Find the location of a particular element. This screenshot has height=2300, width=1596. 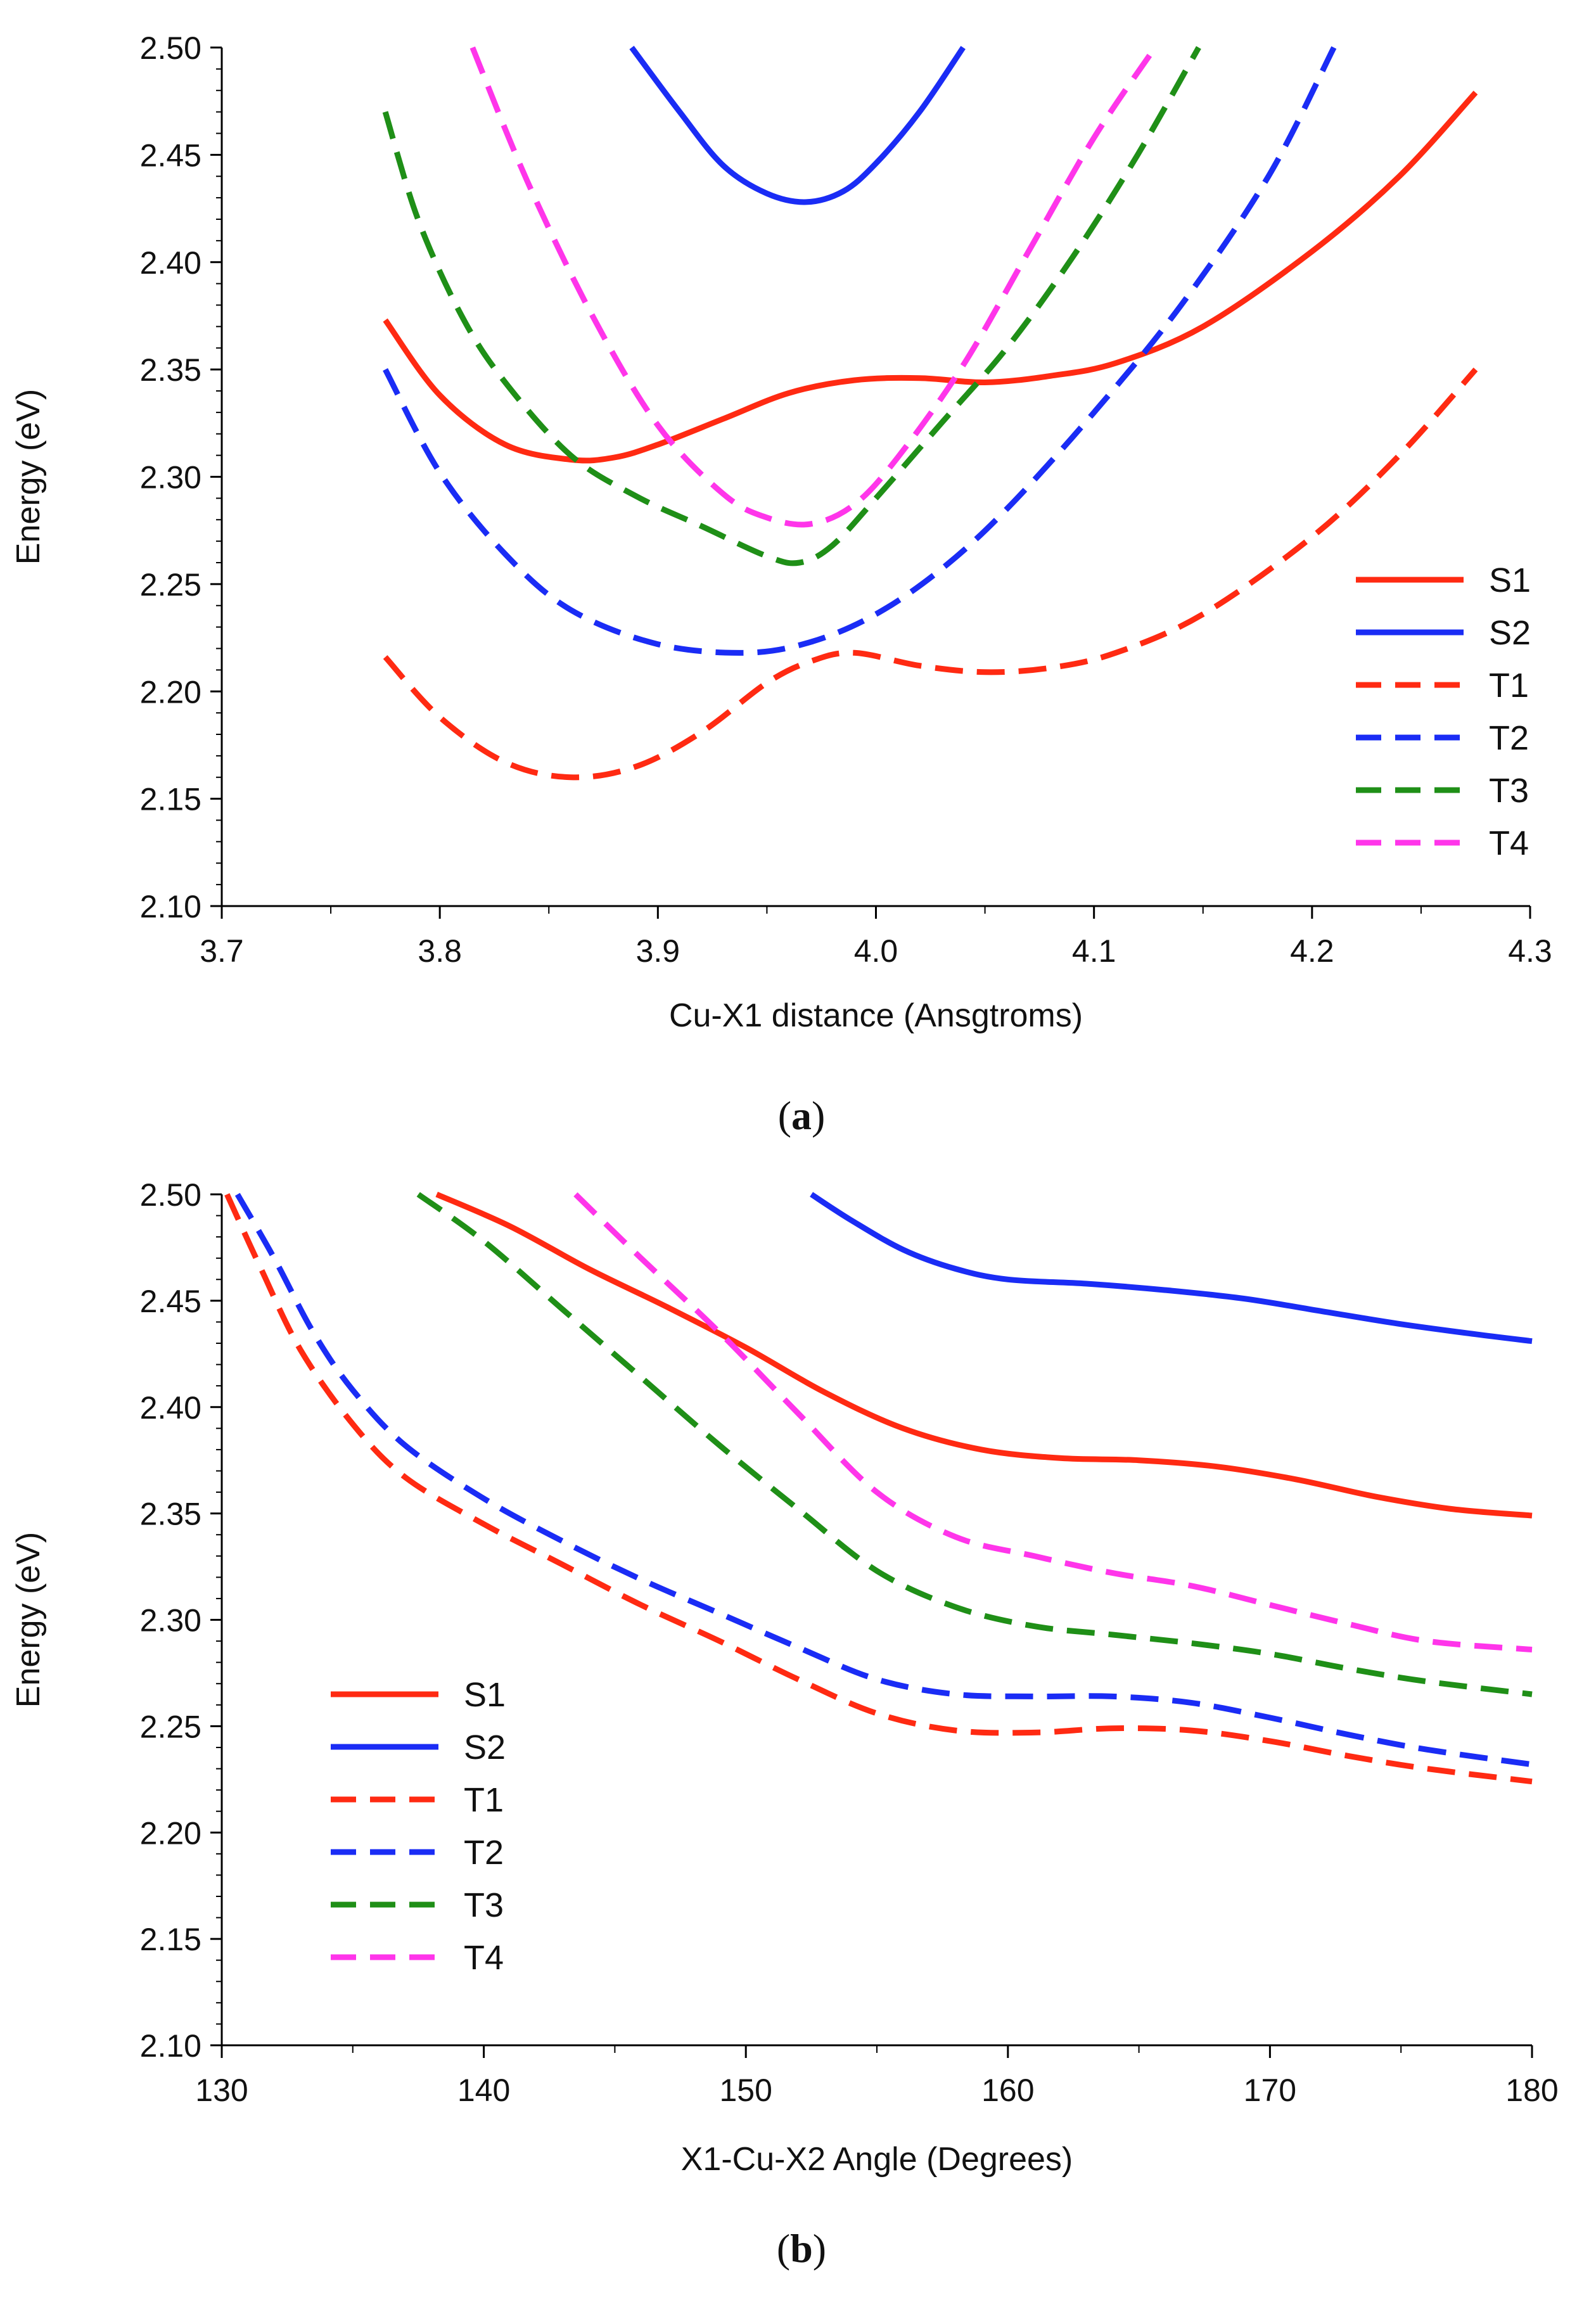

x-tick-label: 160 is located at coordinates (1007, 2090).